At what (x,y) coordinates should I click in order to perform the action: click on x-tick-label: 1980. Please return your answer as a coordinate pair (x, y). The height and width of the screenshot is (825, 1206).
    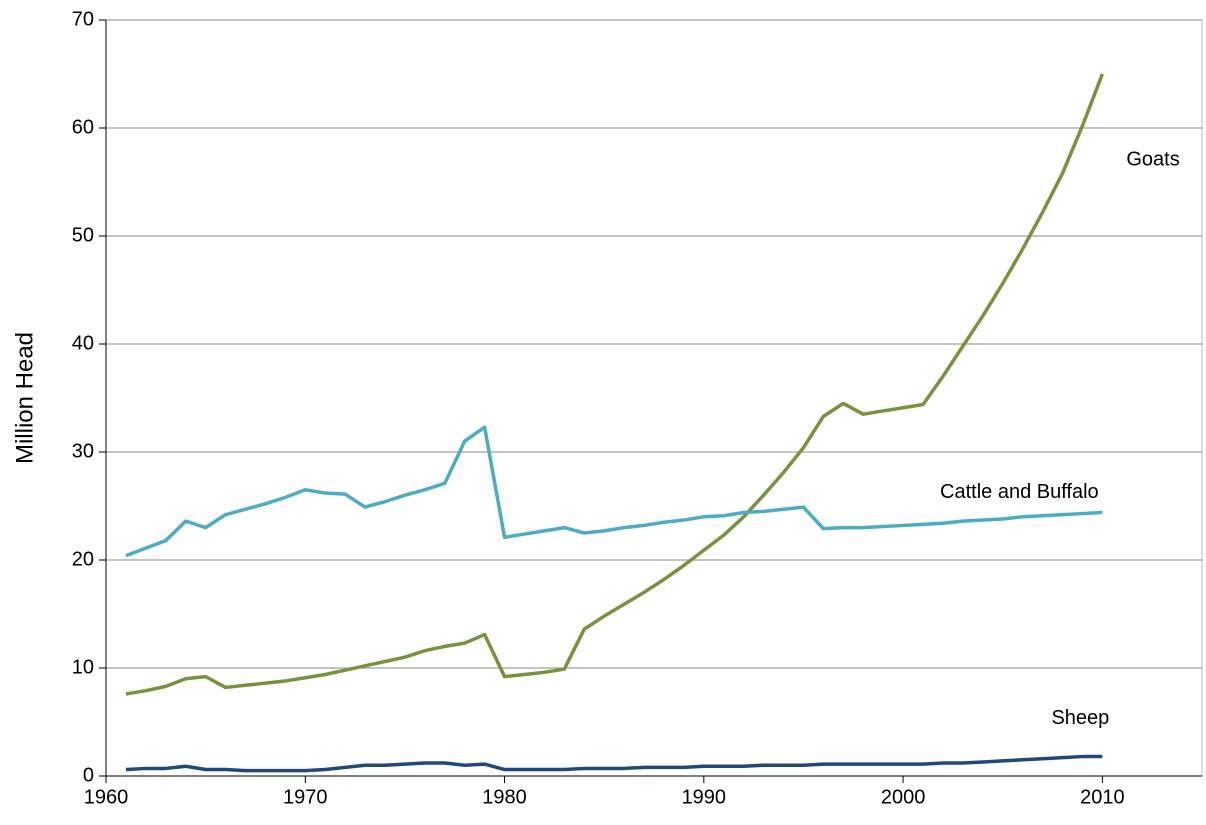
    Looking at the image, I should click on (504, 797).